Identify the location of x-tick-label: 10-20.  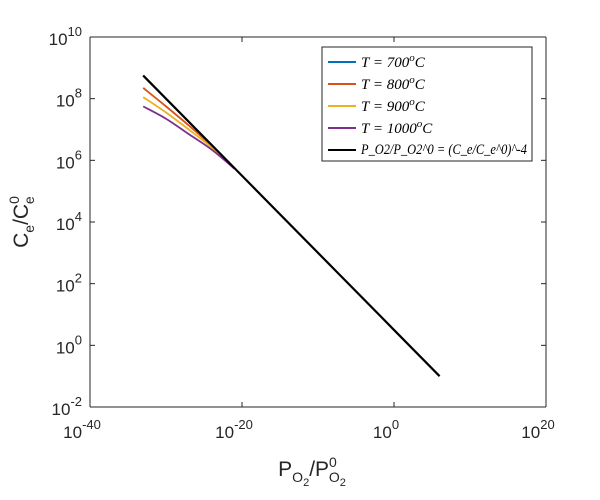
(234, 429).